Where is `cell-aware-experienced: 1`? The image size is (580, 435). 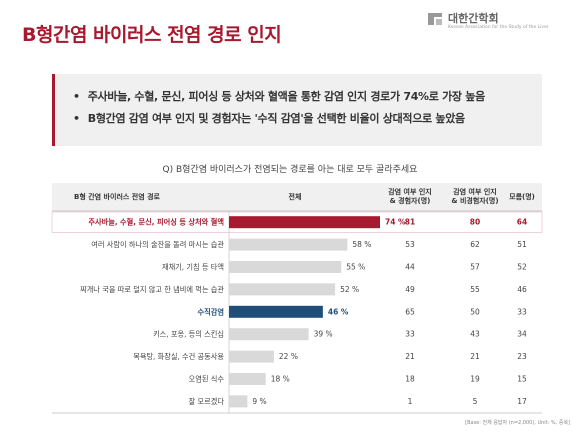 cell-aware-experienced: 1 is located at coordinates (410, 401).